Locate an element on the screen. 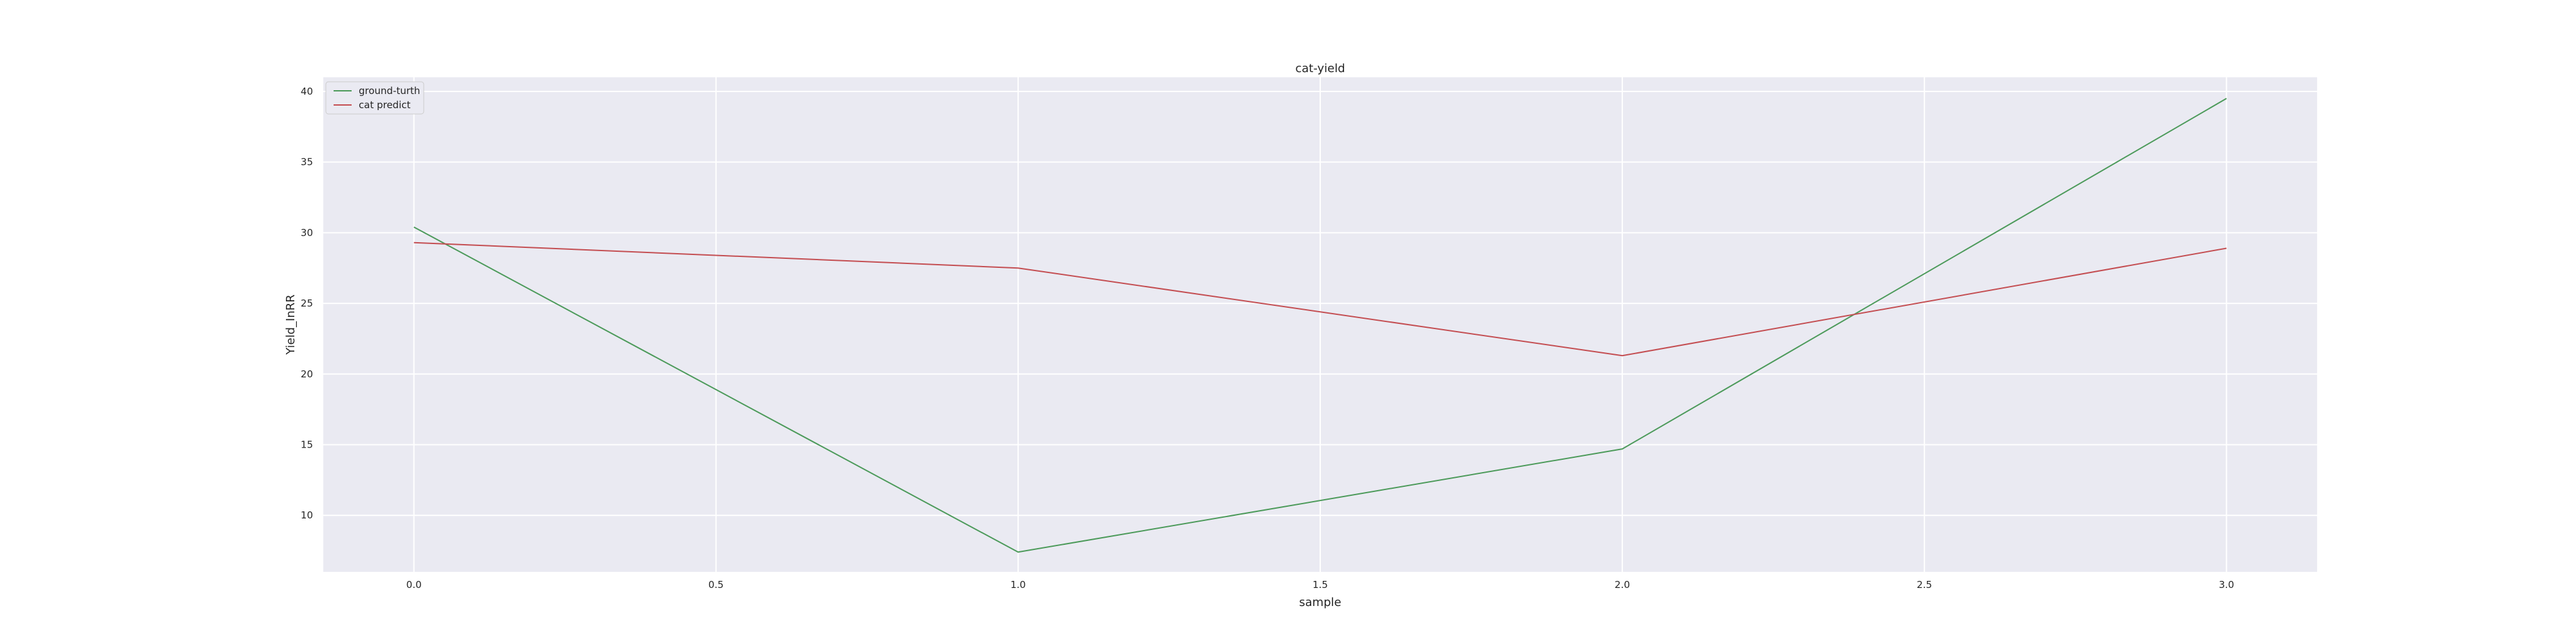  y-tick-label: 15 is located at coordinates (307, 445).